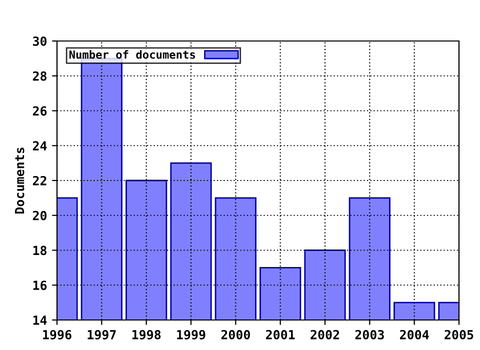  What do you see at coordinates (19, 181) in the screenshot?
I see `y-axis-title: Documents` at bounding box center [19, 181].